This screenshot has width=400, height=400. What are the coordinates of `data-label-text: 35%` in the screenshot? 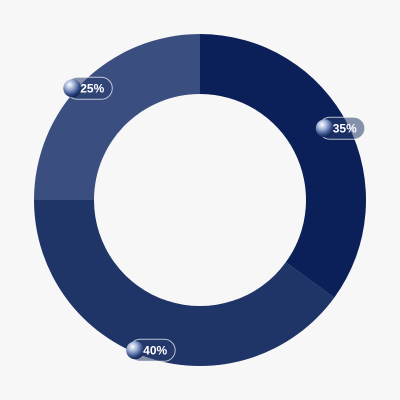 It's located at (345, 128).